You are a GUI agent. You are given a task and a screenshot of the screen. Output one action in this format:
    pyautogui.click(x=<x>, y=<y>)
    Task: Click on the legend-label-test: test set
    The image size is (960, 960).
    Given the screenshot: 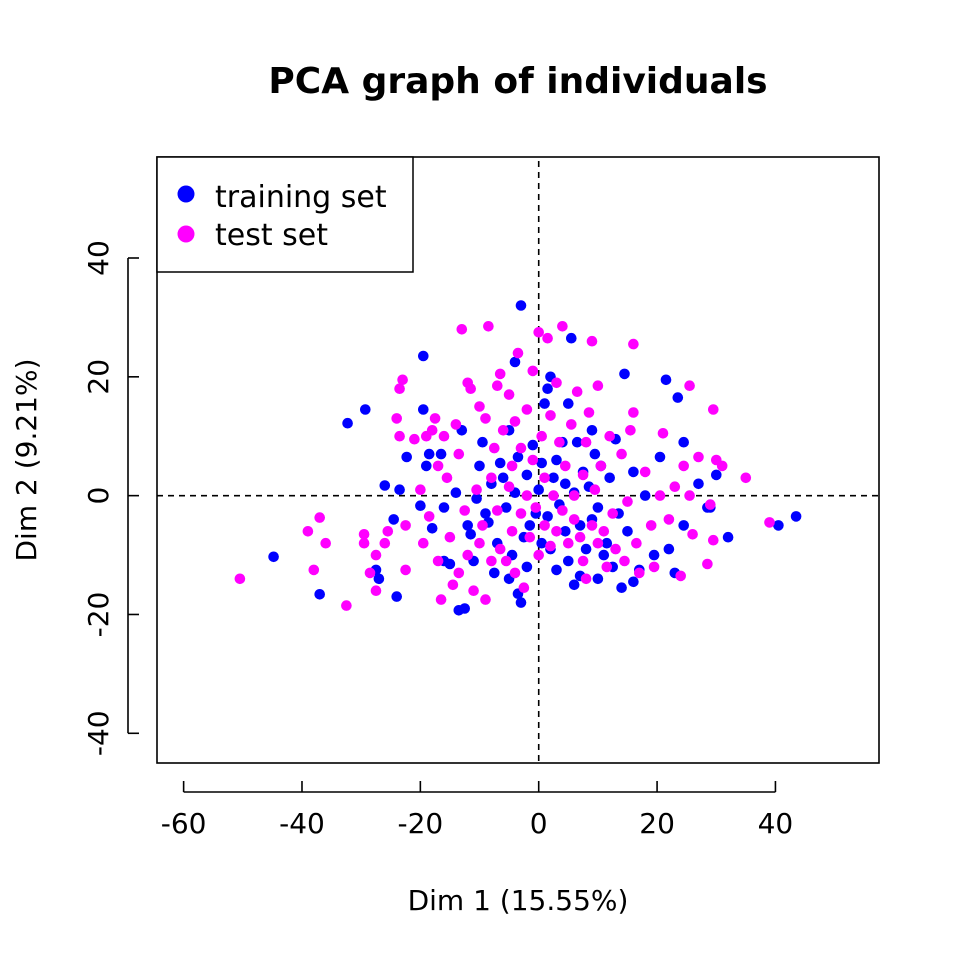 What is the action you would take?
    pyautogui.click(x=271, y=235)
    